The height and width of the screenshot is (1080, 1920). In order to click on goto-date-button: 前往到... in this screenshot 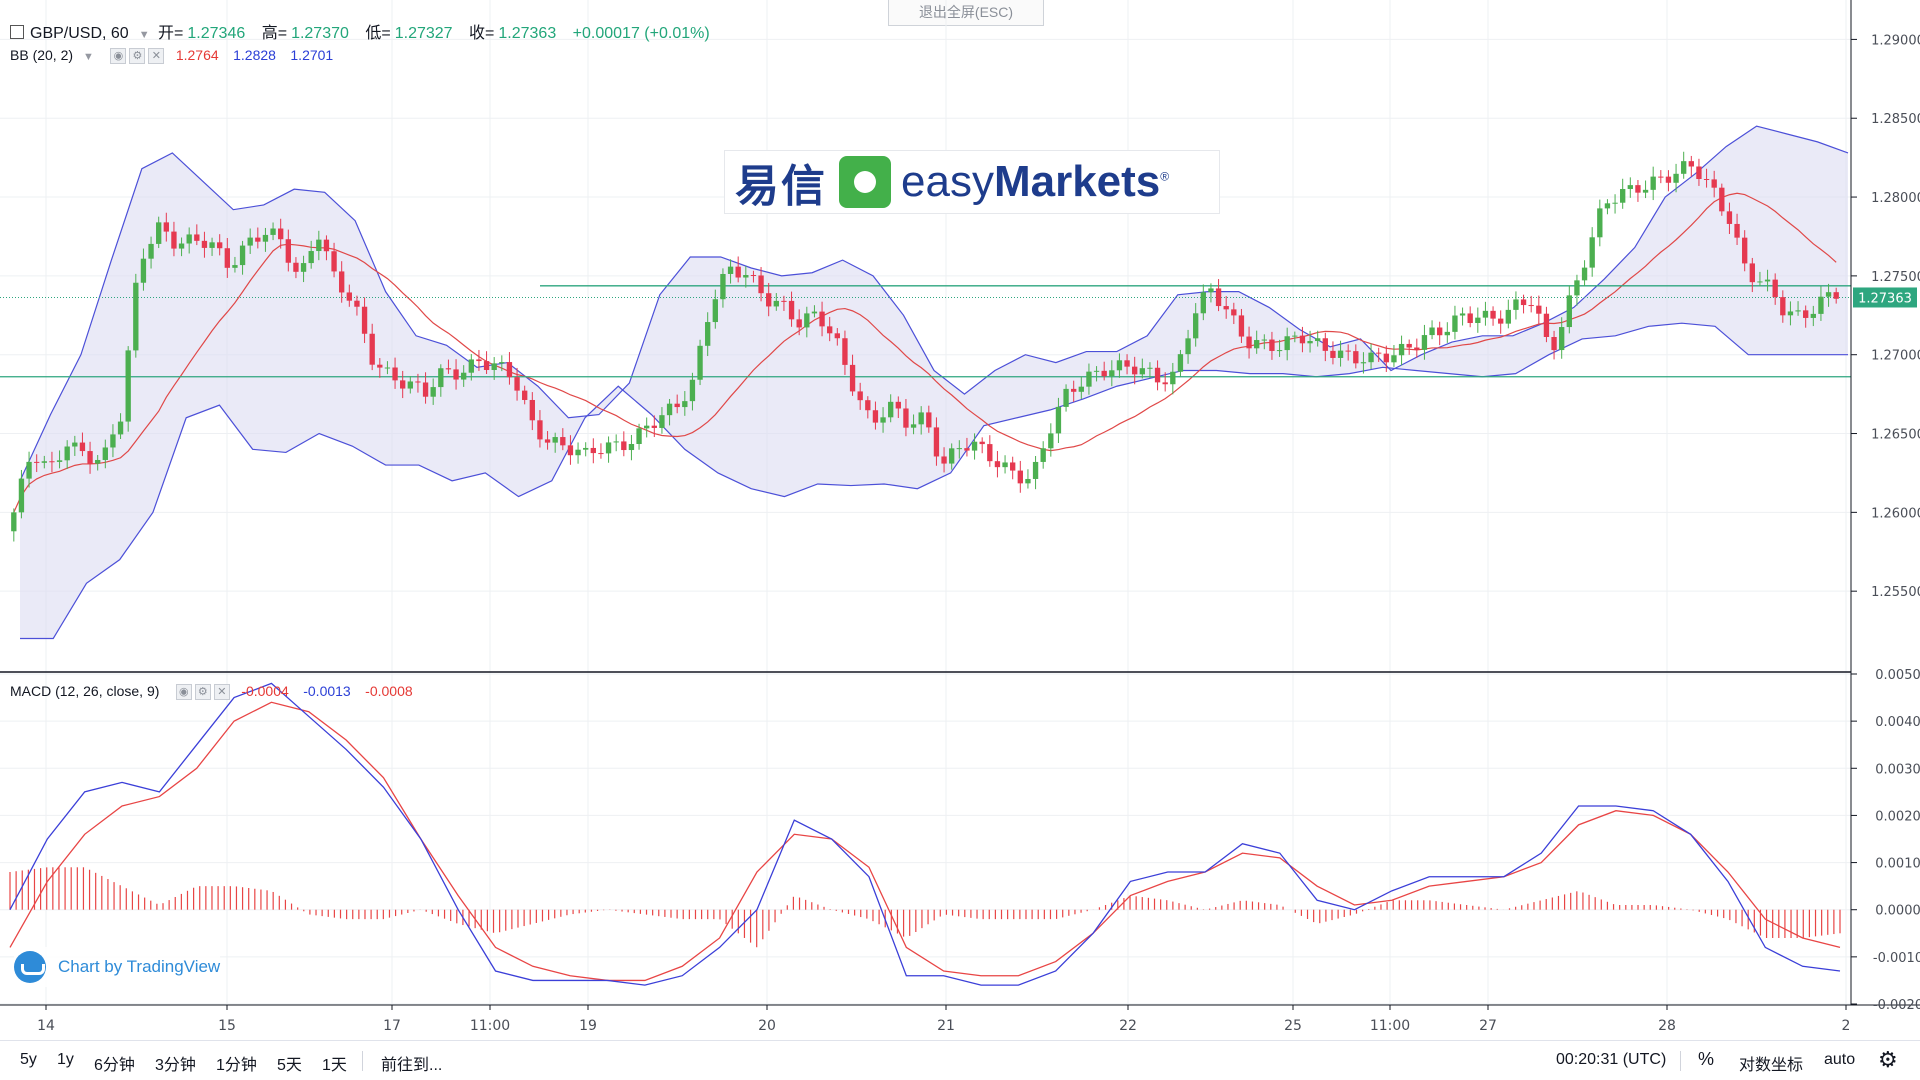, I will do `click(412, 1065)`.